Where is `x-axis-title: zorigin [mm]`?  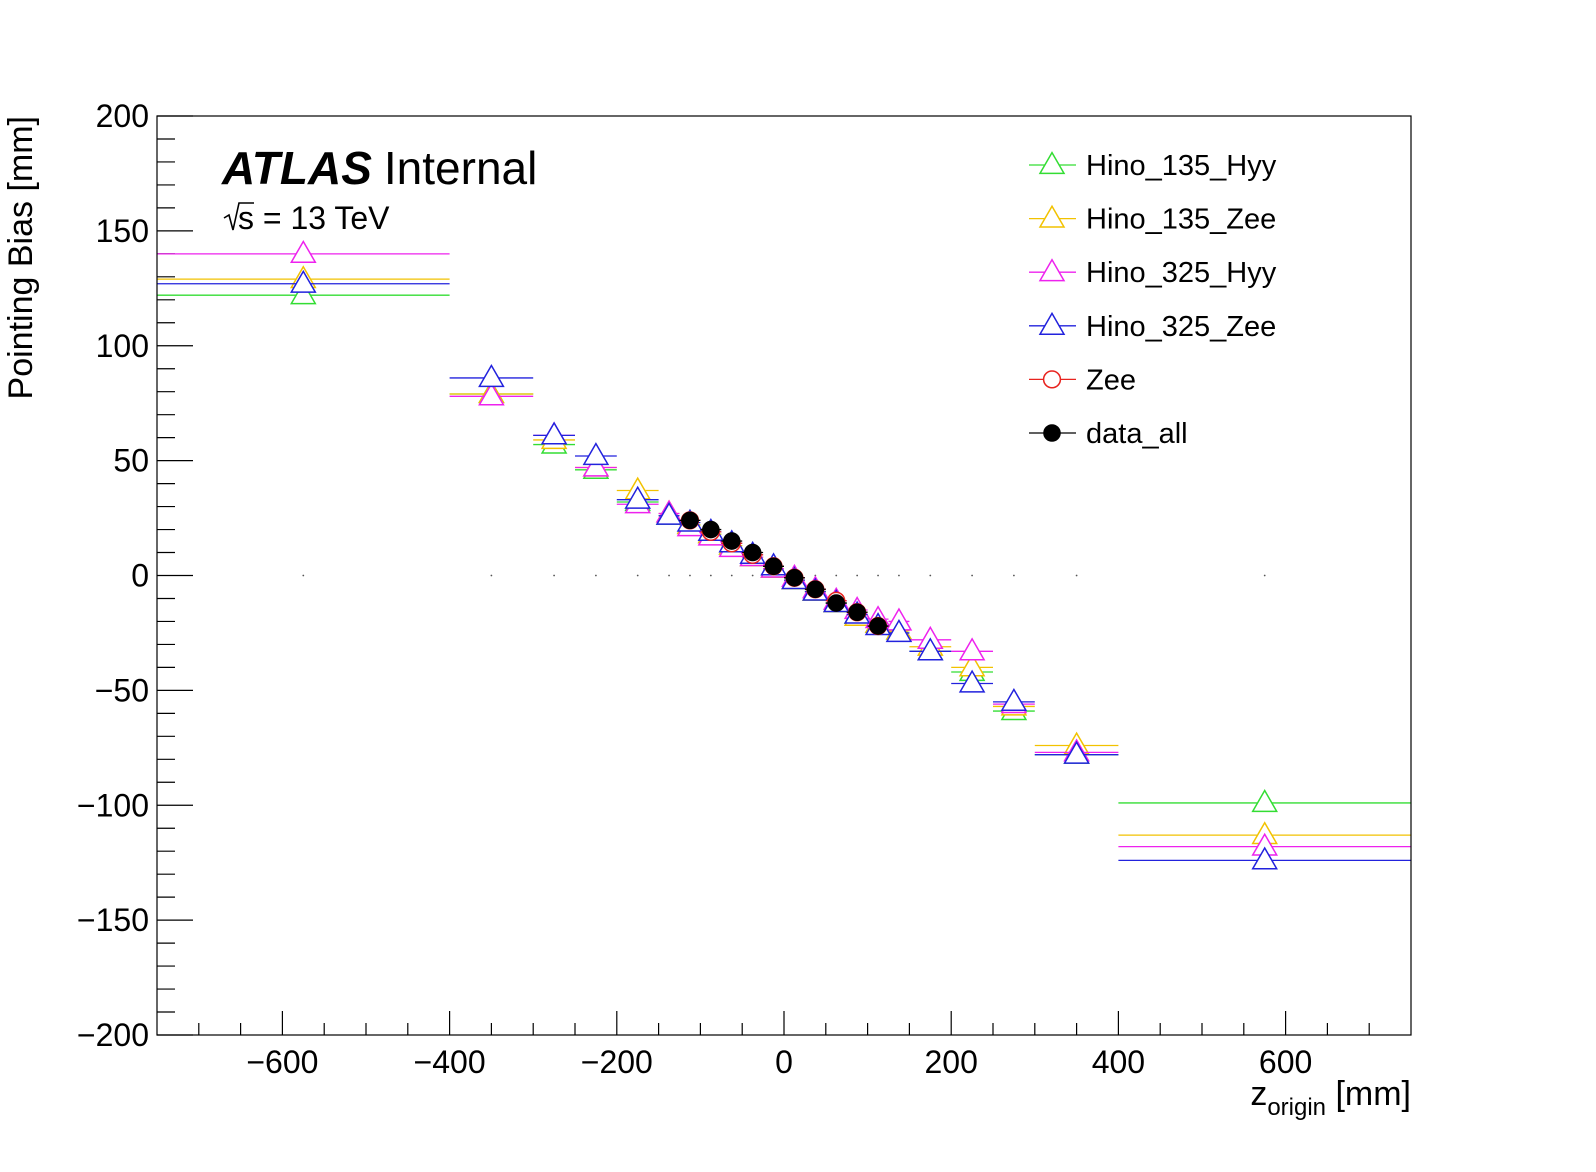
x-axis-title: zorigin [mm] is located at coordinates (1330, 1098).